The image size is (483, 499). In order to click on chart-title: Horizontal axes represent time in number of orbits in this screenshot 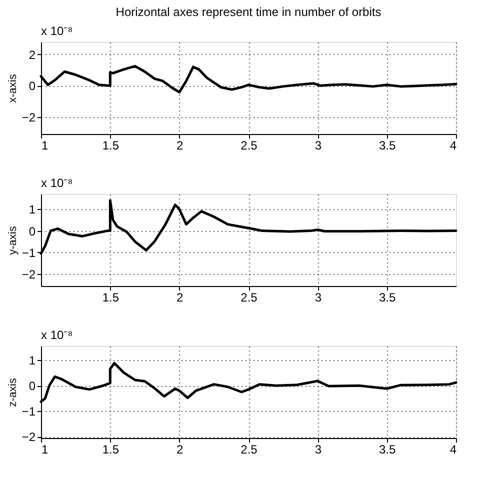, I will do `click(249, 12)`.